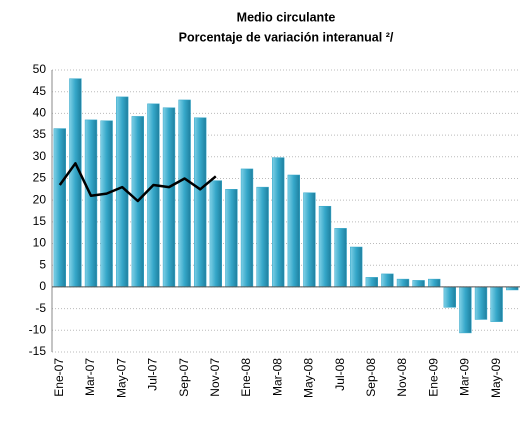 Image resolution: width=521 pixels, height=447 pixels. I want to click on y-tick-label: -10, so click(38, 329).